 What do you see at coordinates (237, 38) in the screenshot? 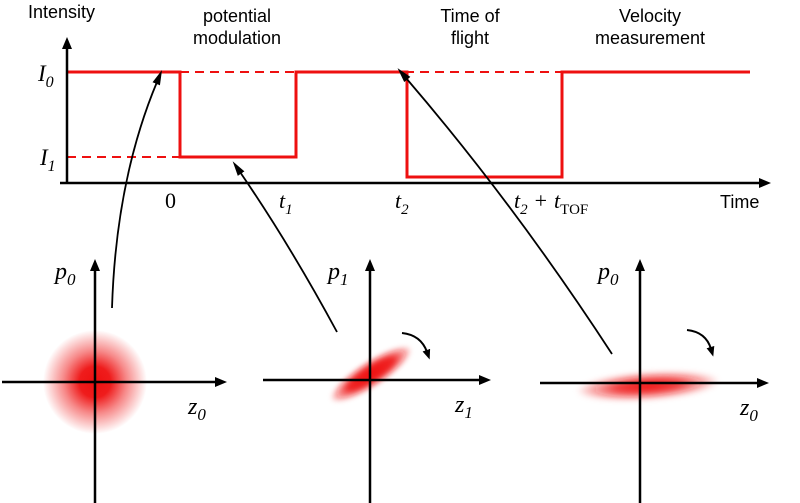
I see `caption-potential-modulation-line2: modulation` at bounding box center [237, 38].